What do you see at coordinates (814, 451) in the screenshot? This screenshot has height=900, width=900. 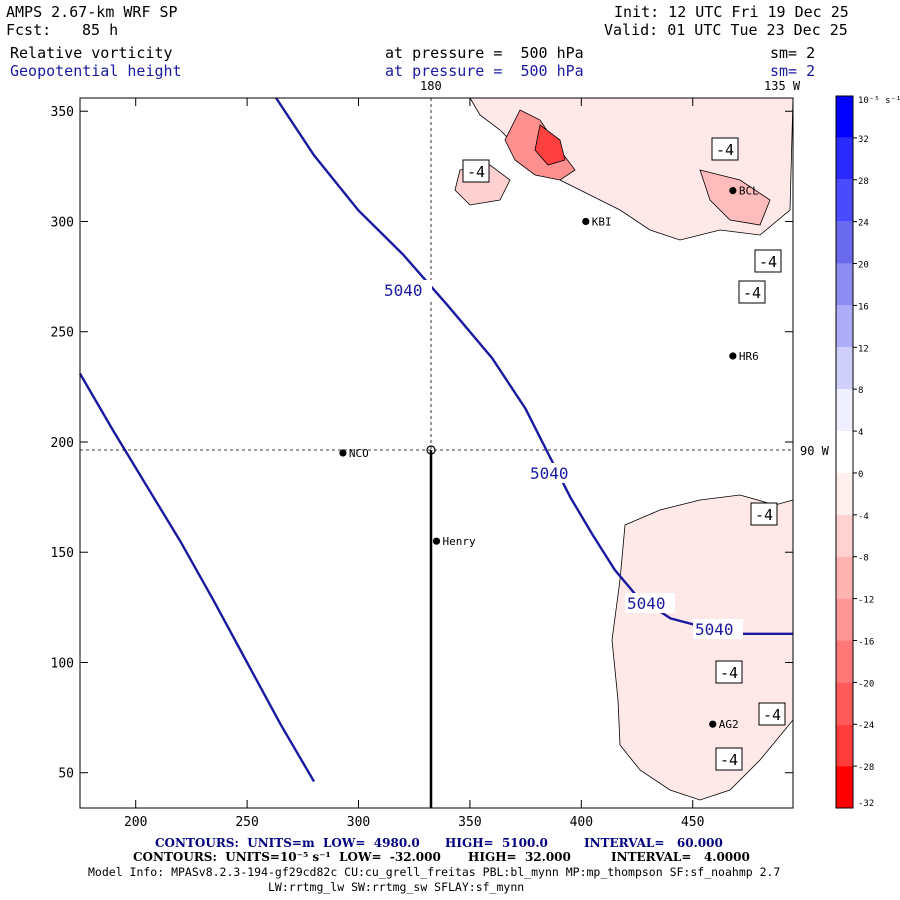 I see `lon-90w-label: 90 W` at bounding box center [814, 451].